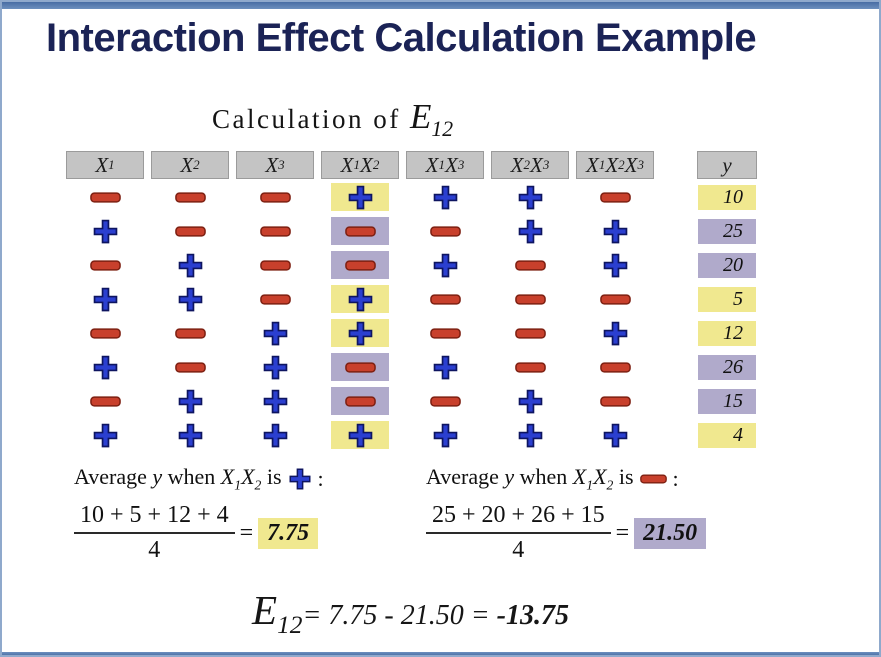 This screenshot has width=881, height=657. Describe the element at coordinates (275, 299) in the screenshot. I see `cell-x3-row4` at that location.